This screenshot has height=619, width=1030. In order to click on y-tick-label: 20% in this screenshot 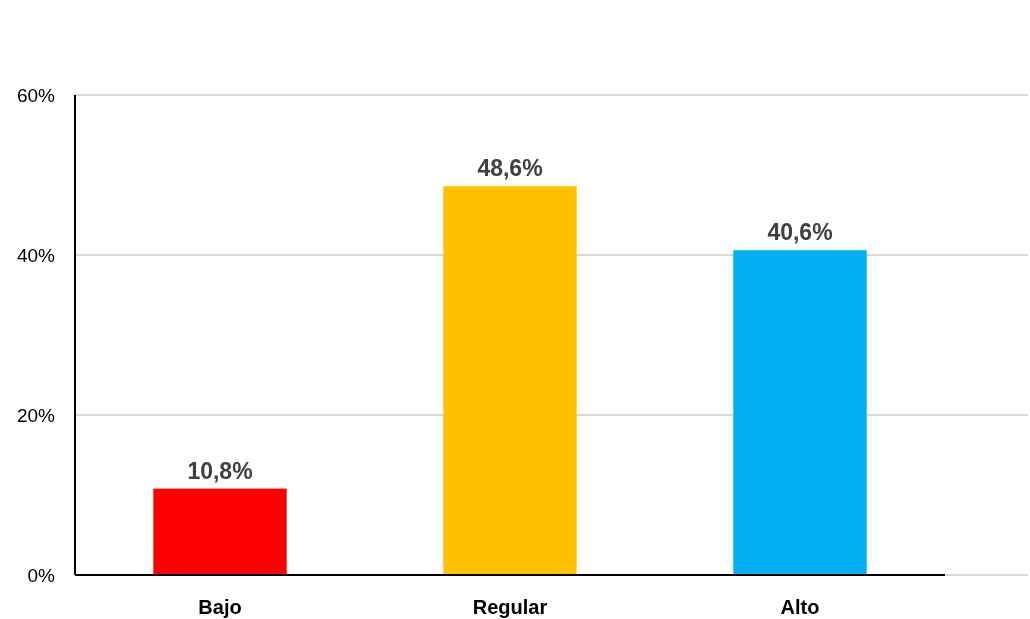, I will do `click(36, 415)`.